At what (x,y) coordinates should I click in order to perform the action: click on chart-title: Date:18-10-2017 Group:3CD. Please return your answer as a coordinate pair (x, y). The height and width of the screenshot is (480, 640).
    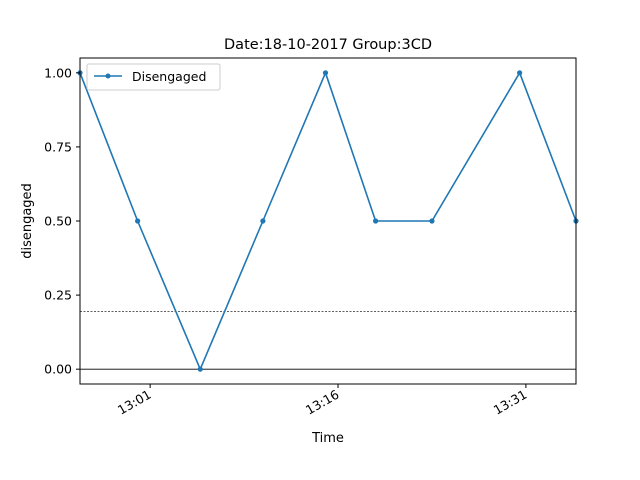
    Looking at the image, I should click on (328, 45).